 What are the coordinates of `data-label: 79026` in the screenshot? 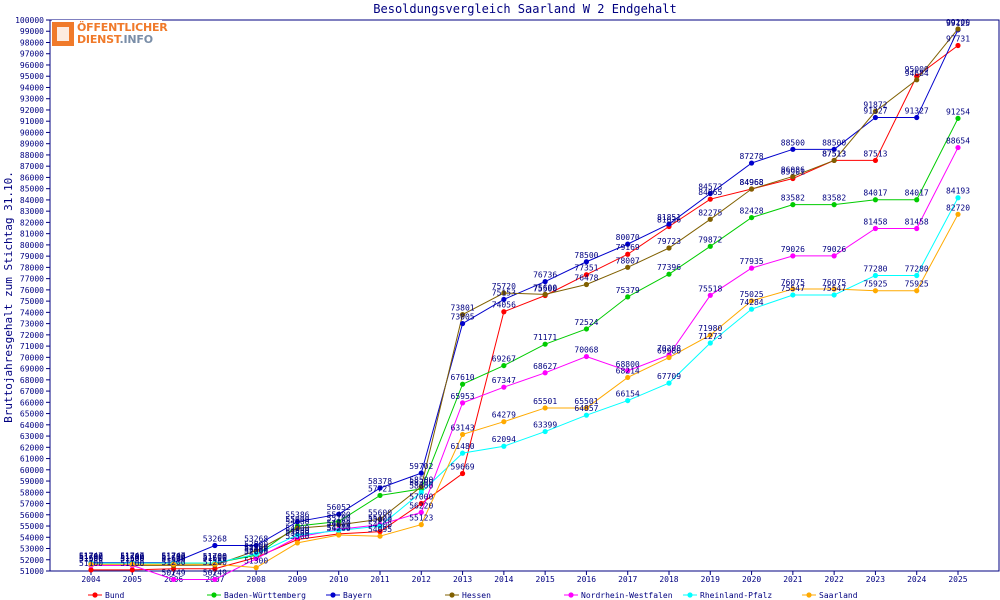 It's located at (793, 249).